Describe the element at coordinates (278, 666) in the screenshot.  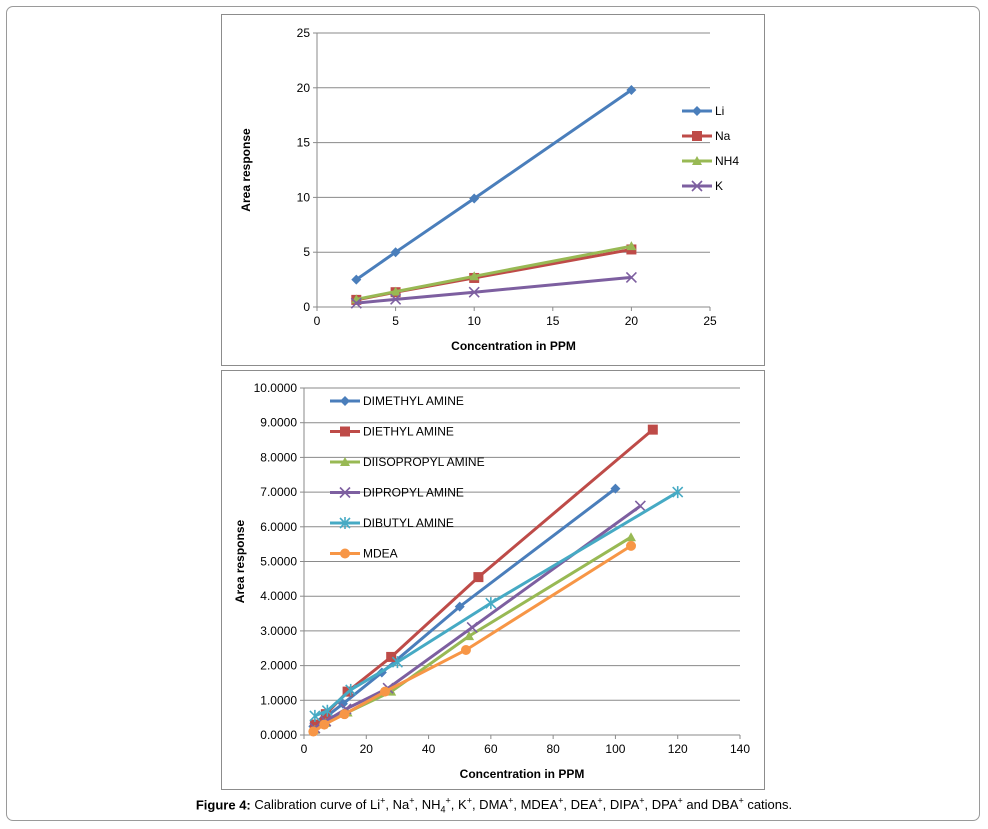
I see `y-tick-label: 2.0000` at that location.